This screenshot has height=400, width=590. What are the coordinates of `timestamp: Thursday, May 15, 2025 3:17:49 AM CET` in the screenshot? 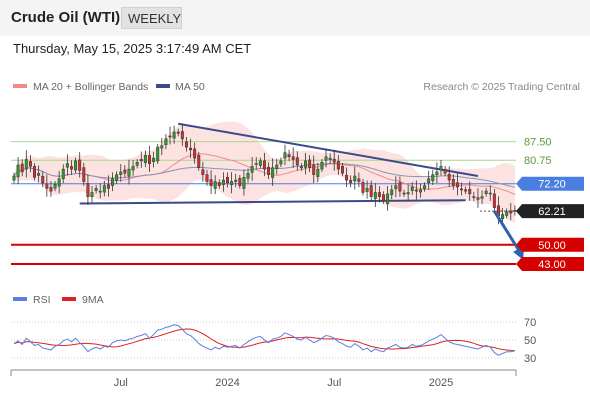 It's located at (132, 48).